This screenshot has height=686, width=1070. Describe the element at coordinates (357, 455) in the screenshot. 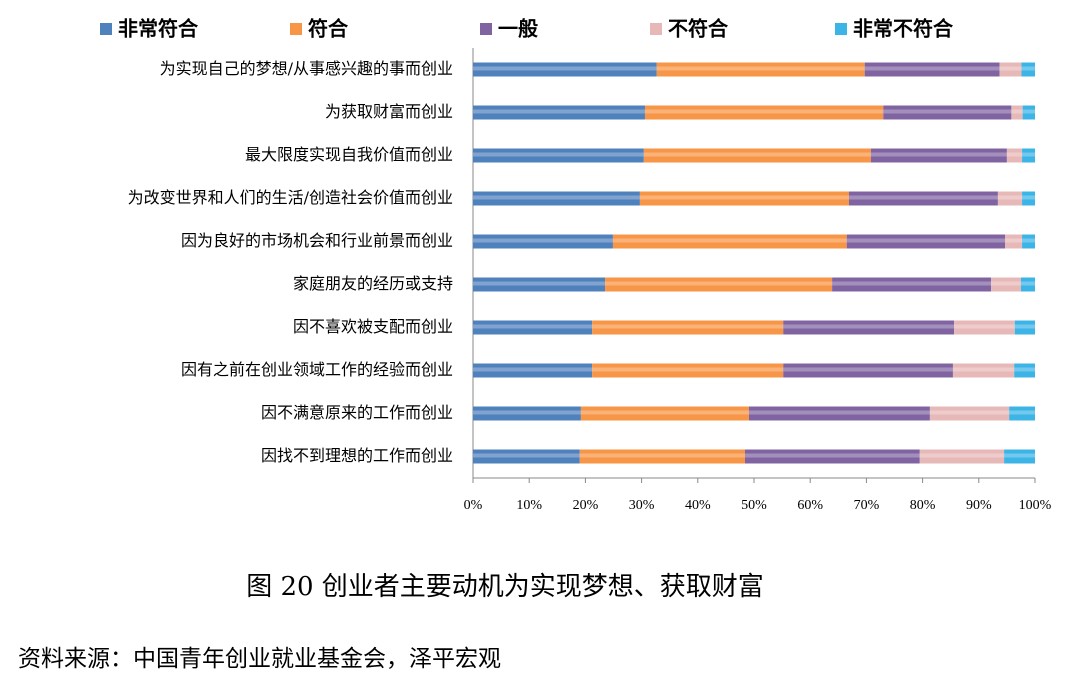

I see `y-tick-label: 因找不到理想的工作而创业` at that location.